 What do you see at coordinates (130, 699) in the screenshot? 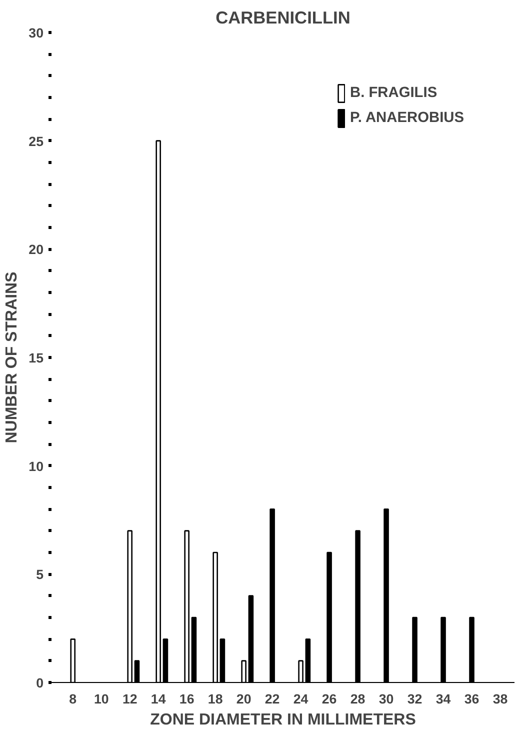
I see `x-tick-label: 12` at bounding box center [130, 699].